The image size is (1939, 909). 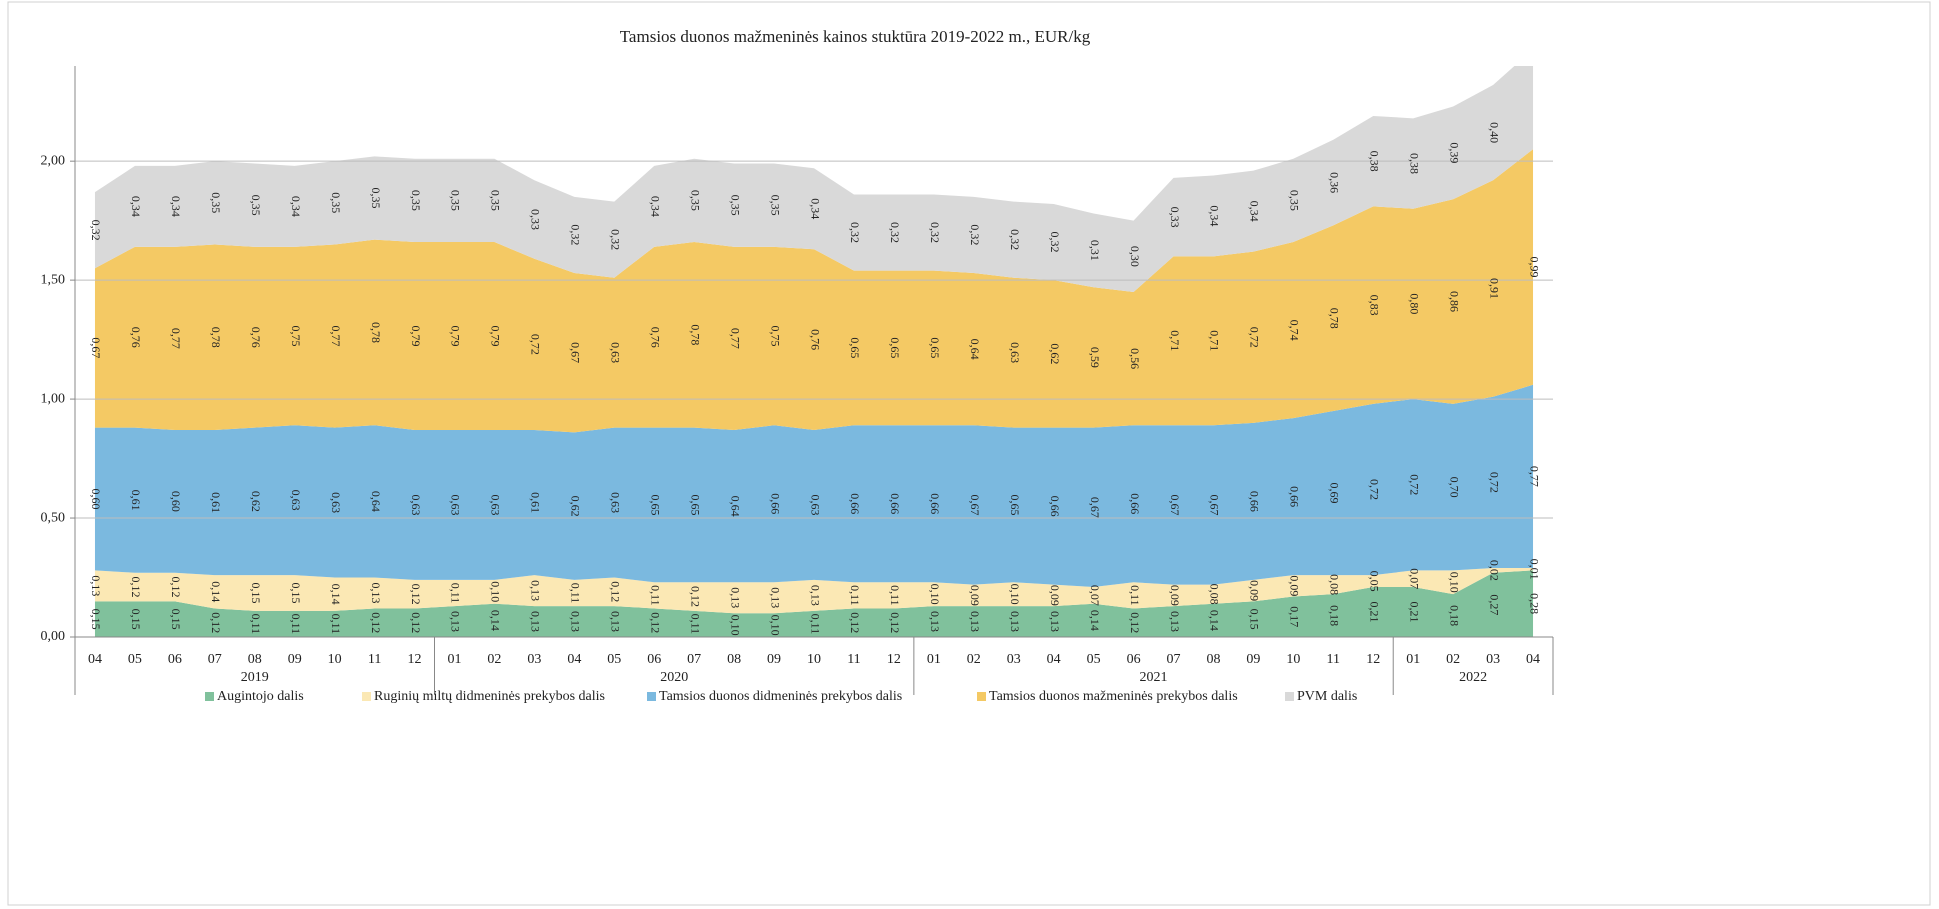 I want to click on data-label: 0,69, so click(x=1335, y=493).